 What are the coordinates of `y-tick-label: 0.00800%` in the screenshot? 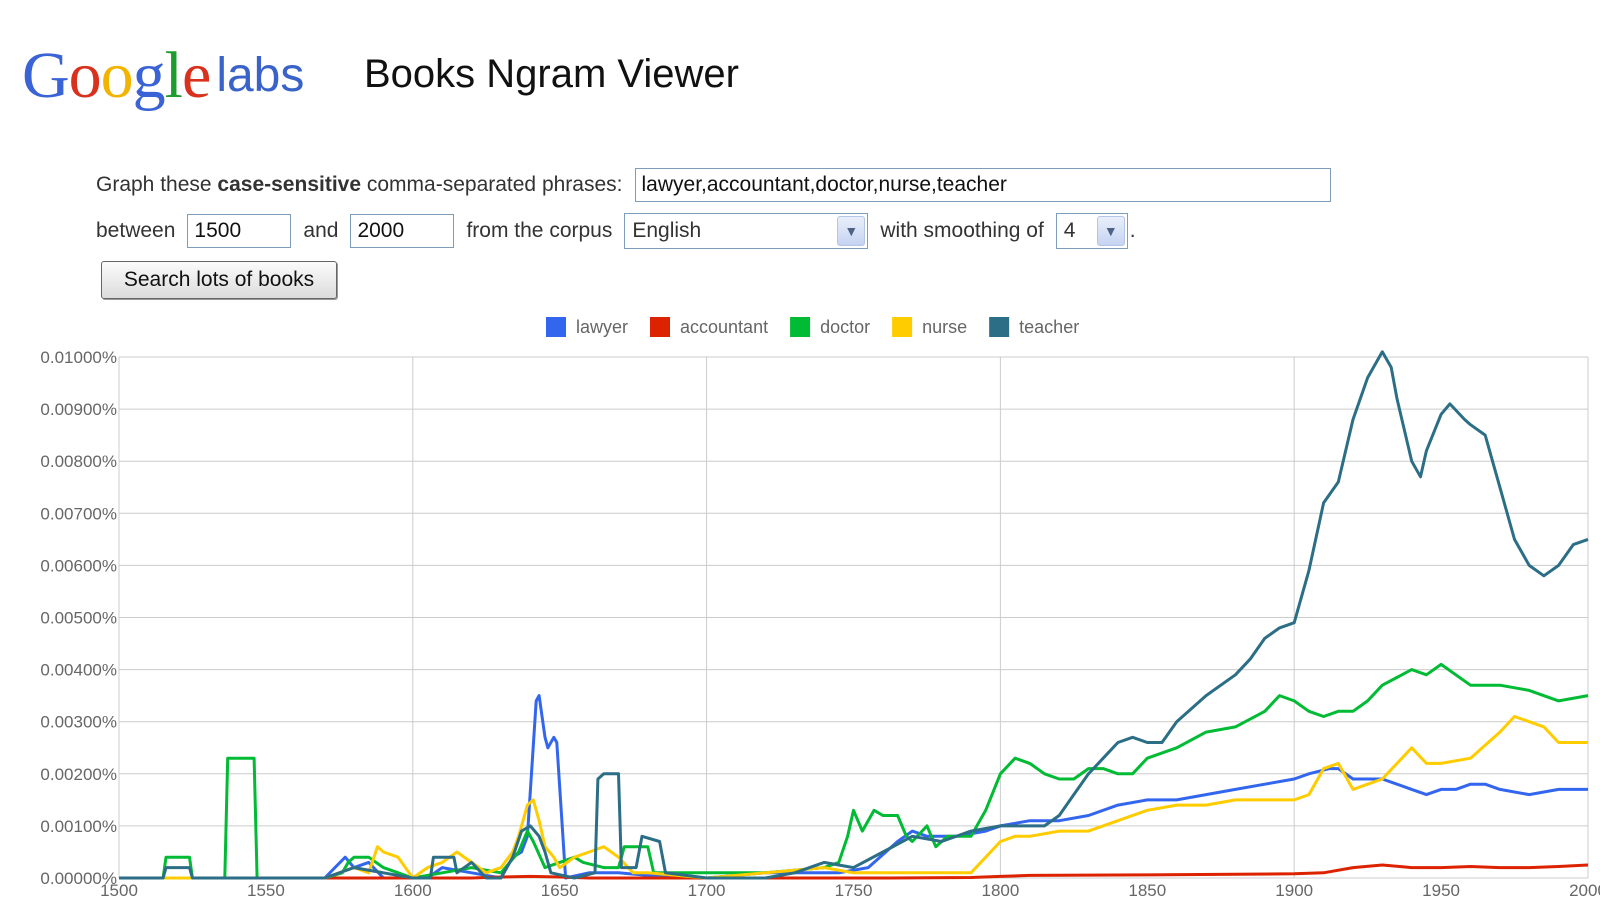 It's located at (78, 461).